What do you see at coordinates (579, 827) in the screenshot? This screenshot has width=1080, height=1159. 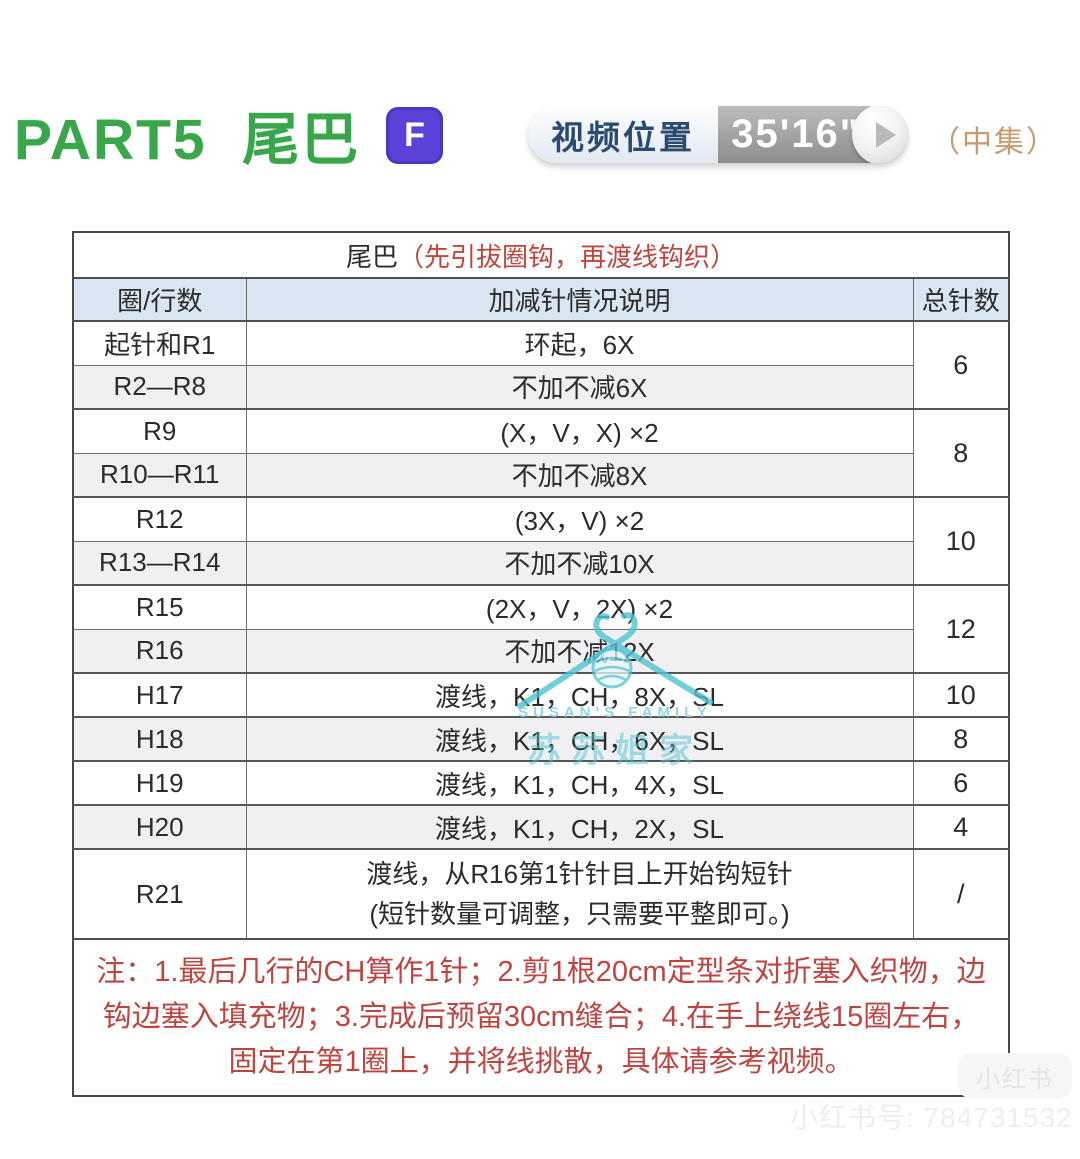 I see `description-cell: 渡线，K1，CH，2X，SL` at bounding box center [579, 827].